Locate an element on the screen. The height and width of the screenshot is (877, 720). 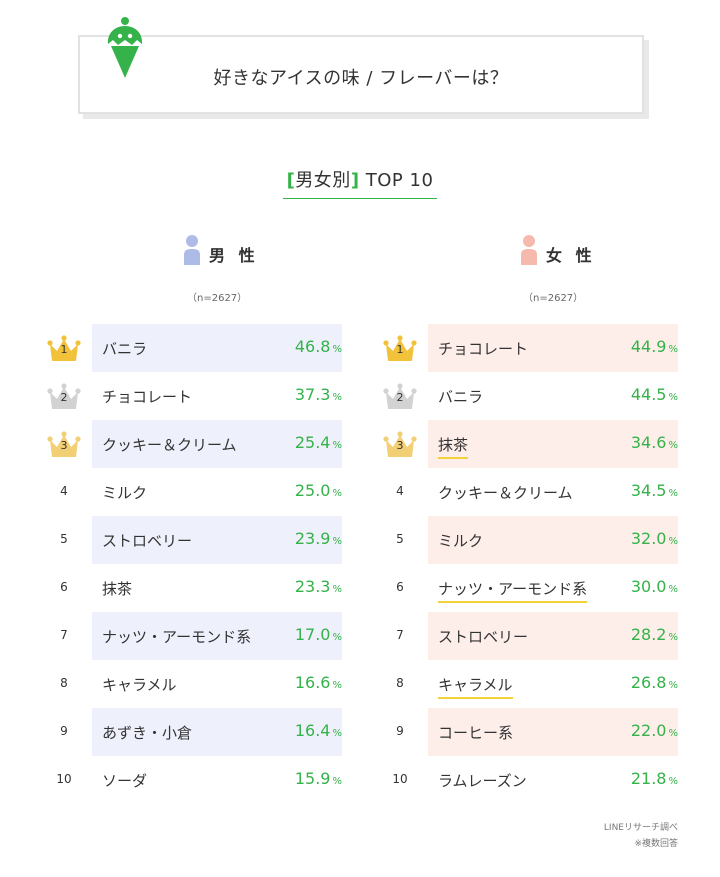
male-table-row: 5 ストロベリー 23.9% is located at coordinates (198, 540).